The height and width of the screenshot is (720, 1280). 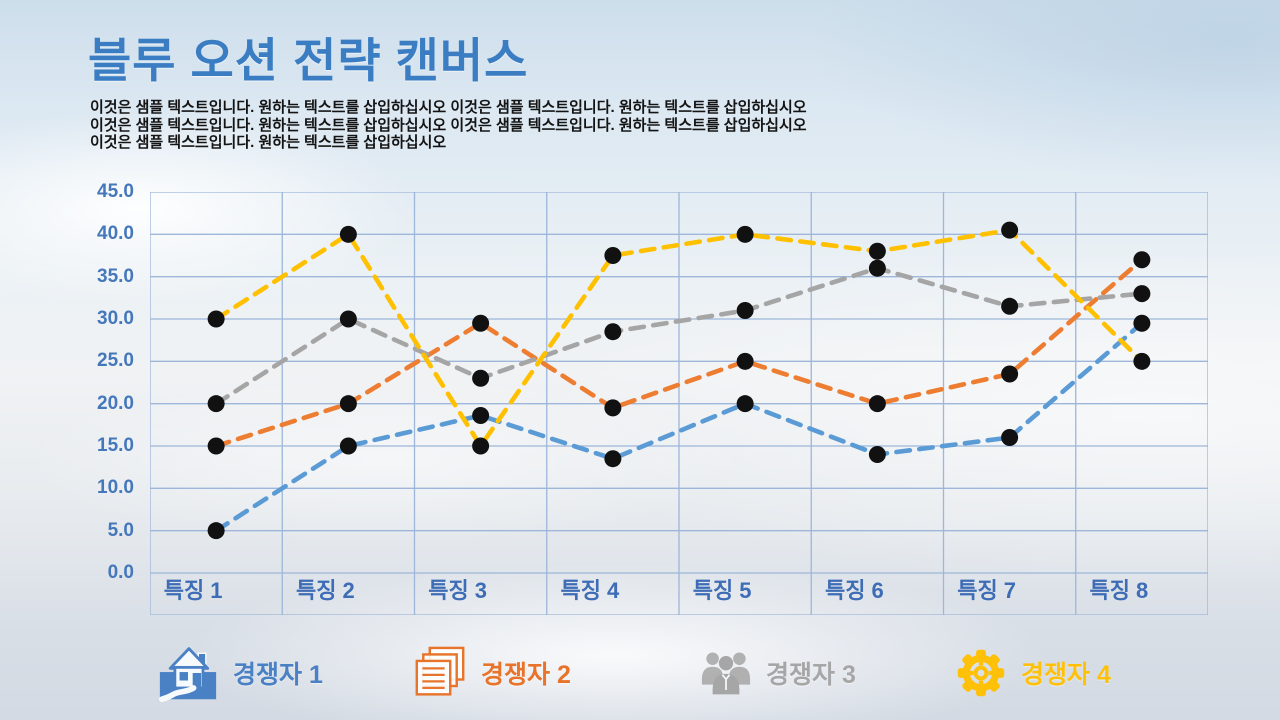 What do you see at coordinates (981, 673) in the screenshot?
I see `gear-icon` at bounding box center [981, 673].